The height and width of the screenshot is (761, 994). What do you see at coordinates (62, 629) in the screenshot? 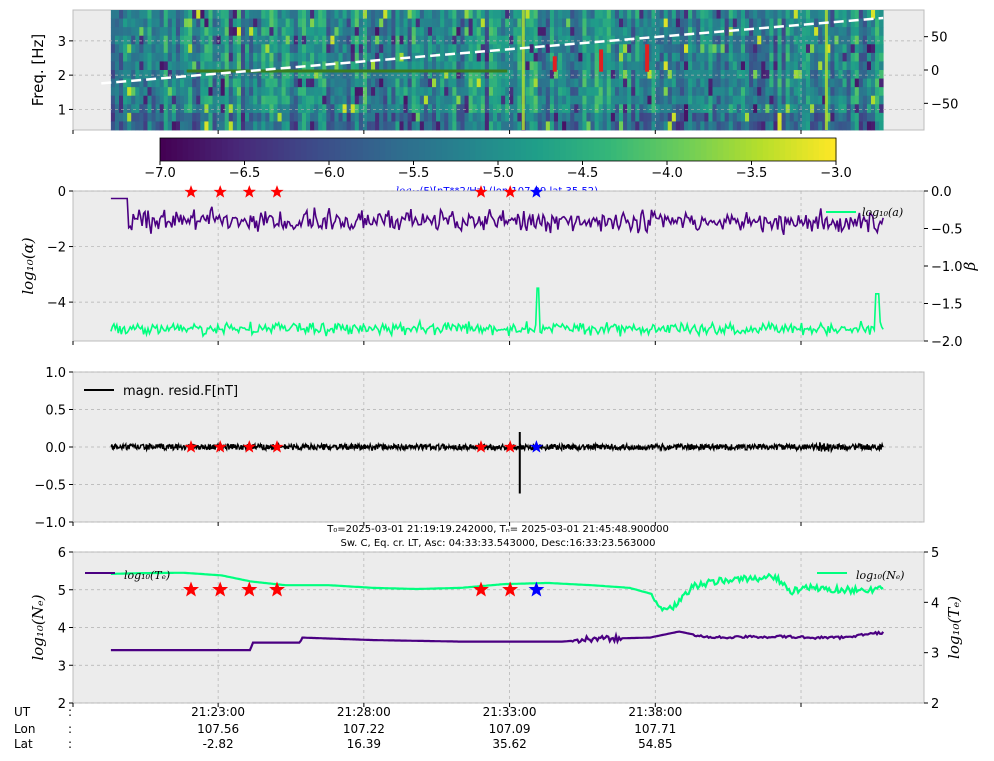
I see `y-tick-label: 4` at bounding box center [62, 629].